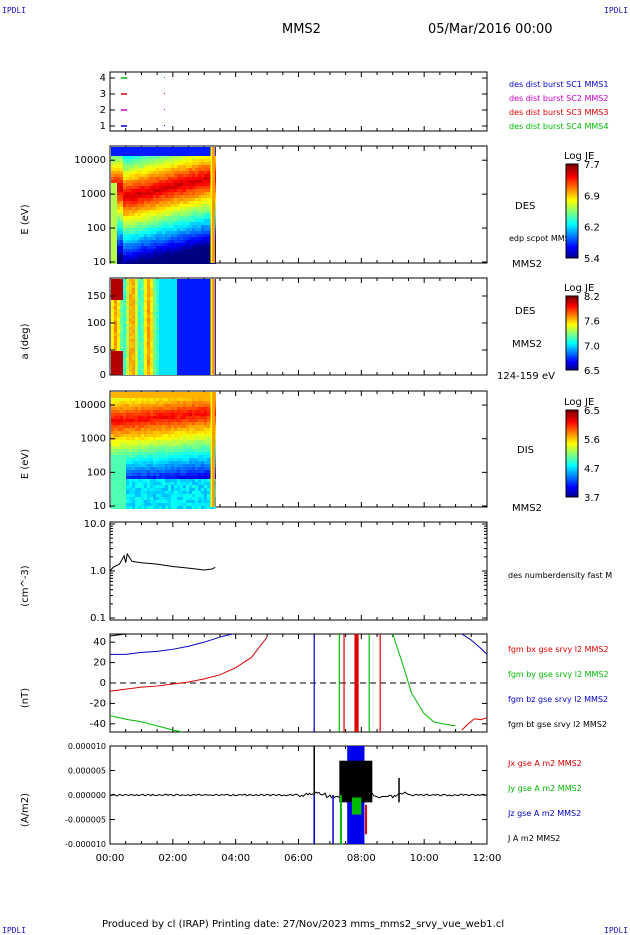  Describe the element at coordinates (90, 405) in the screenshot. I see `energy-y-3-label: 10000` at that location.